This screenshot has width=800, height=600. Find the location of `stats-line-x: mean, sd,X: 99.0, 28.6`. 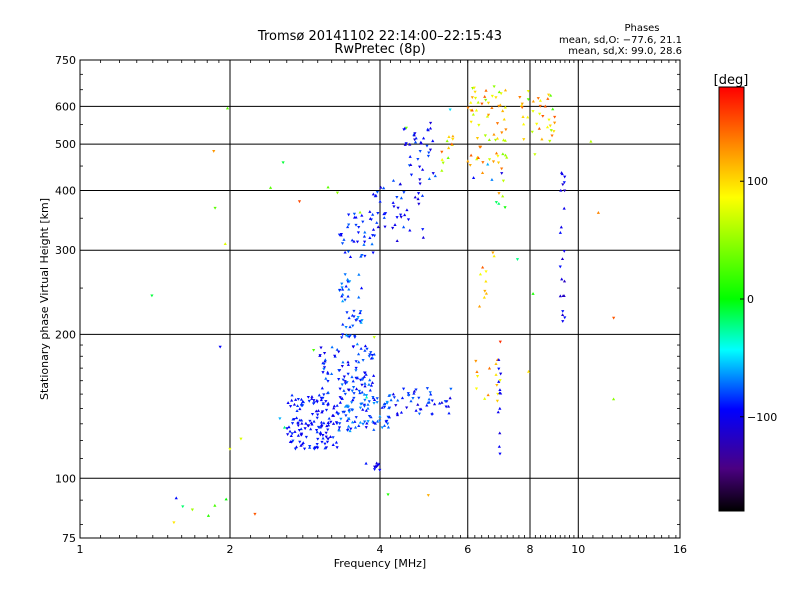

stats-line-x: mean, sd,X: 99.0, 28.6 is located at coordinates (625, 51).